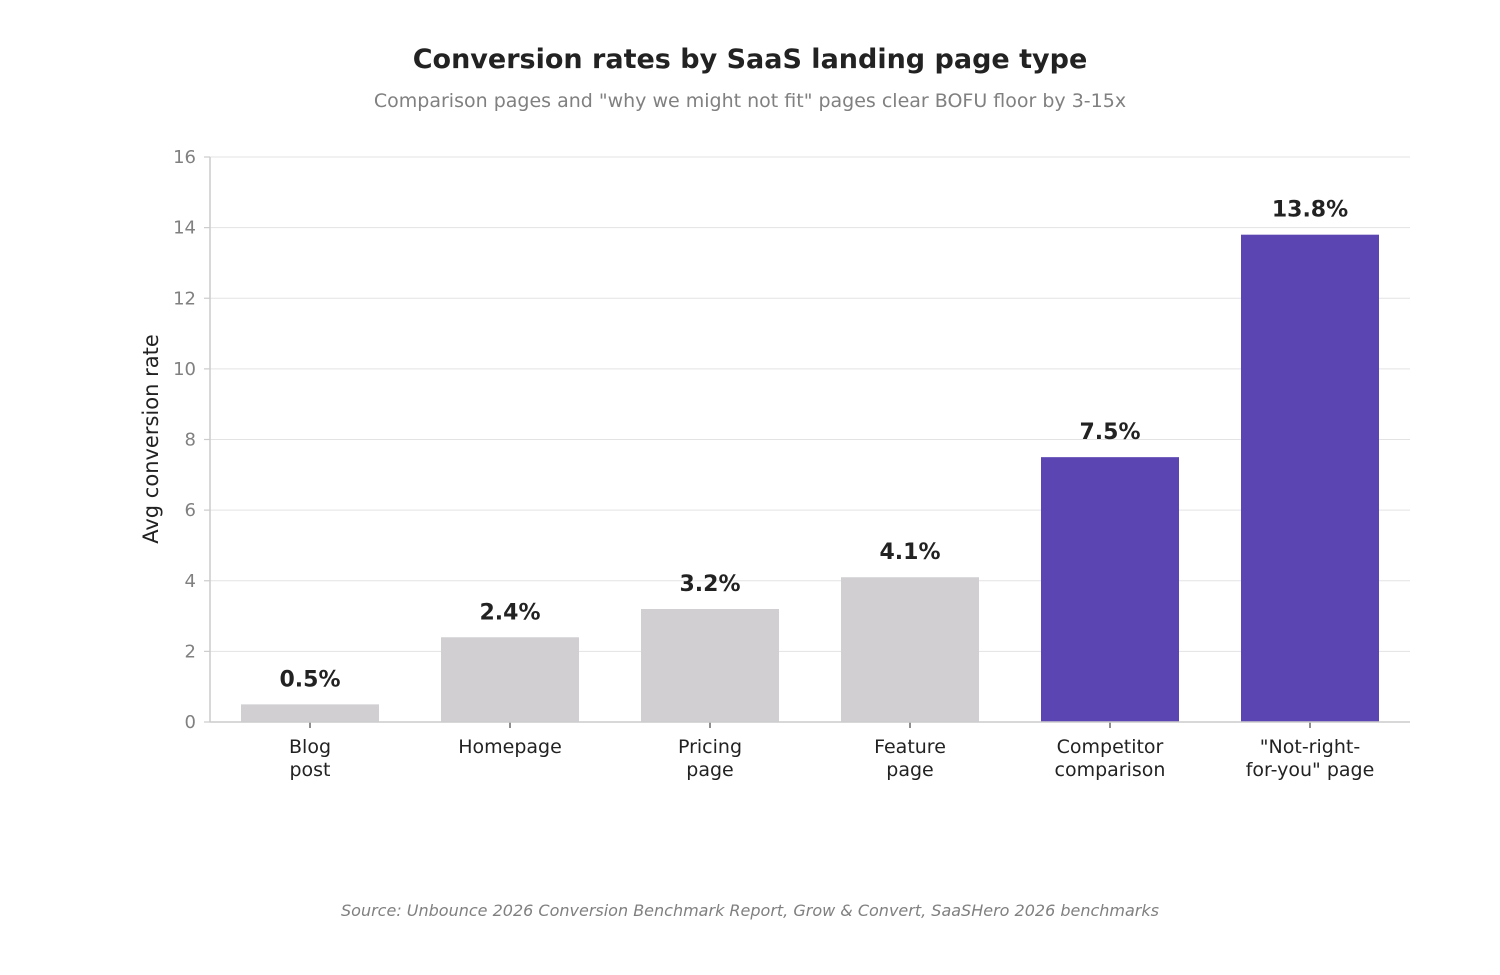 The image size is (1500, 975). What do you see at coordinates (1110, 747) in the screenshot?
I see `x-tick-label: Competitor` at bounding box center [1110, 747].